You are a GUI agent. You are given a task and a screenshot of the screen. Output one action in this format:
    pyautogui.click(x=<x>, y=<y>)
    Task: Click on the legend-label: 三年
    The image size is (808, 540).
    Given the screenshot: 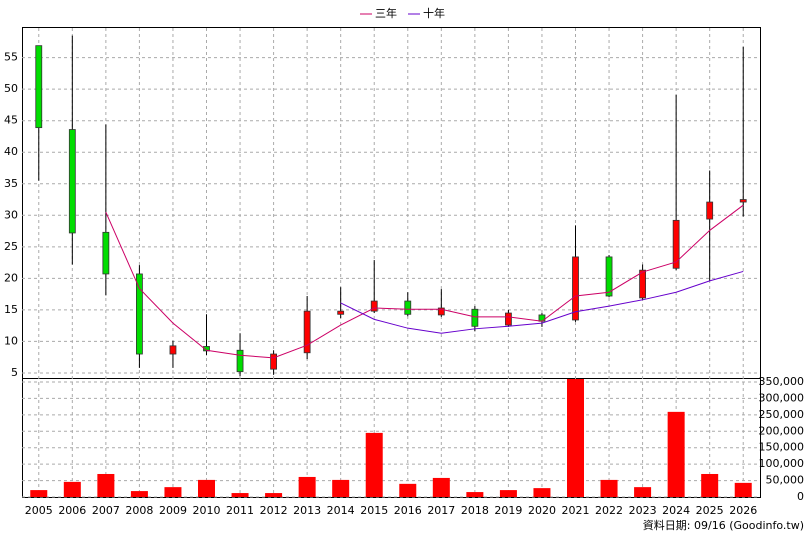 What is the action you would take?
    pyautogui.click(x=386, y=13)
    